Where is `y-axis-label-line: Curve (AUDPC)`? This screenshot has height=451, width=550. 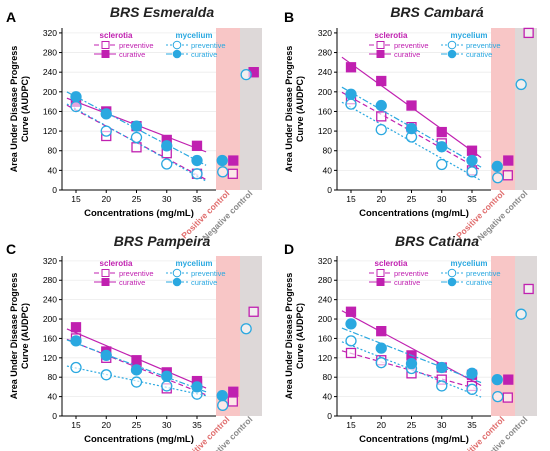
y-axis-label-line: Curve (AUDPC) is located at coordinates (25, 336).